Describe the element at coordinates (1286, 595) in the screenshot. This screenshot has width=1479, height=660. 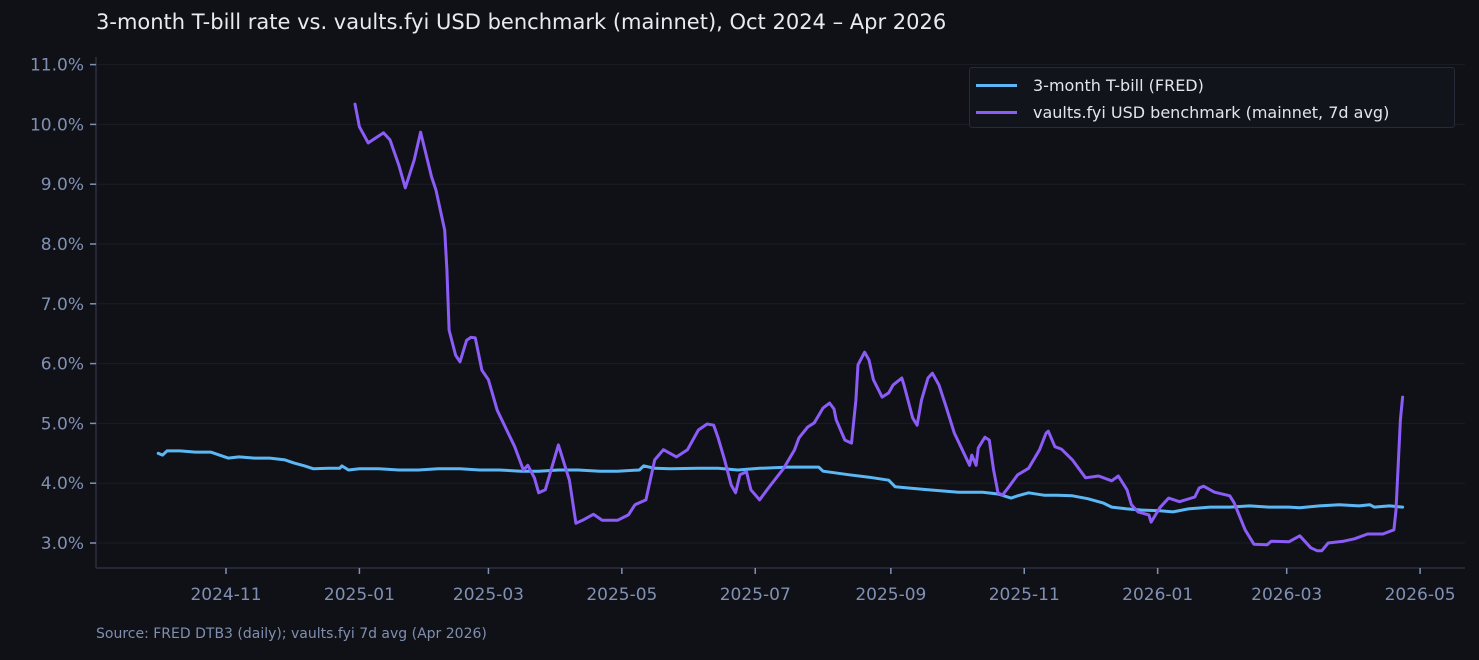
I see `x-tick-label: 2026-03` at that location.